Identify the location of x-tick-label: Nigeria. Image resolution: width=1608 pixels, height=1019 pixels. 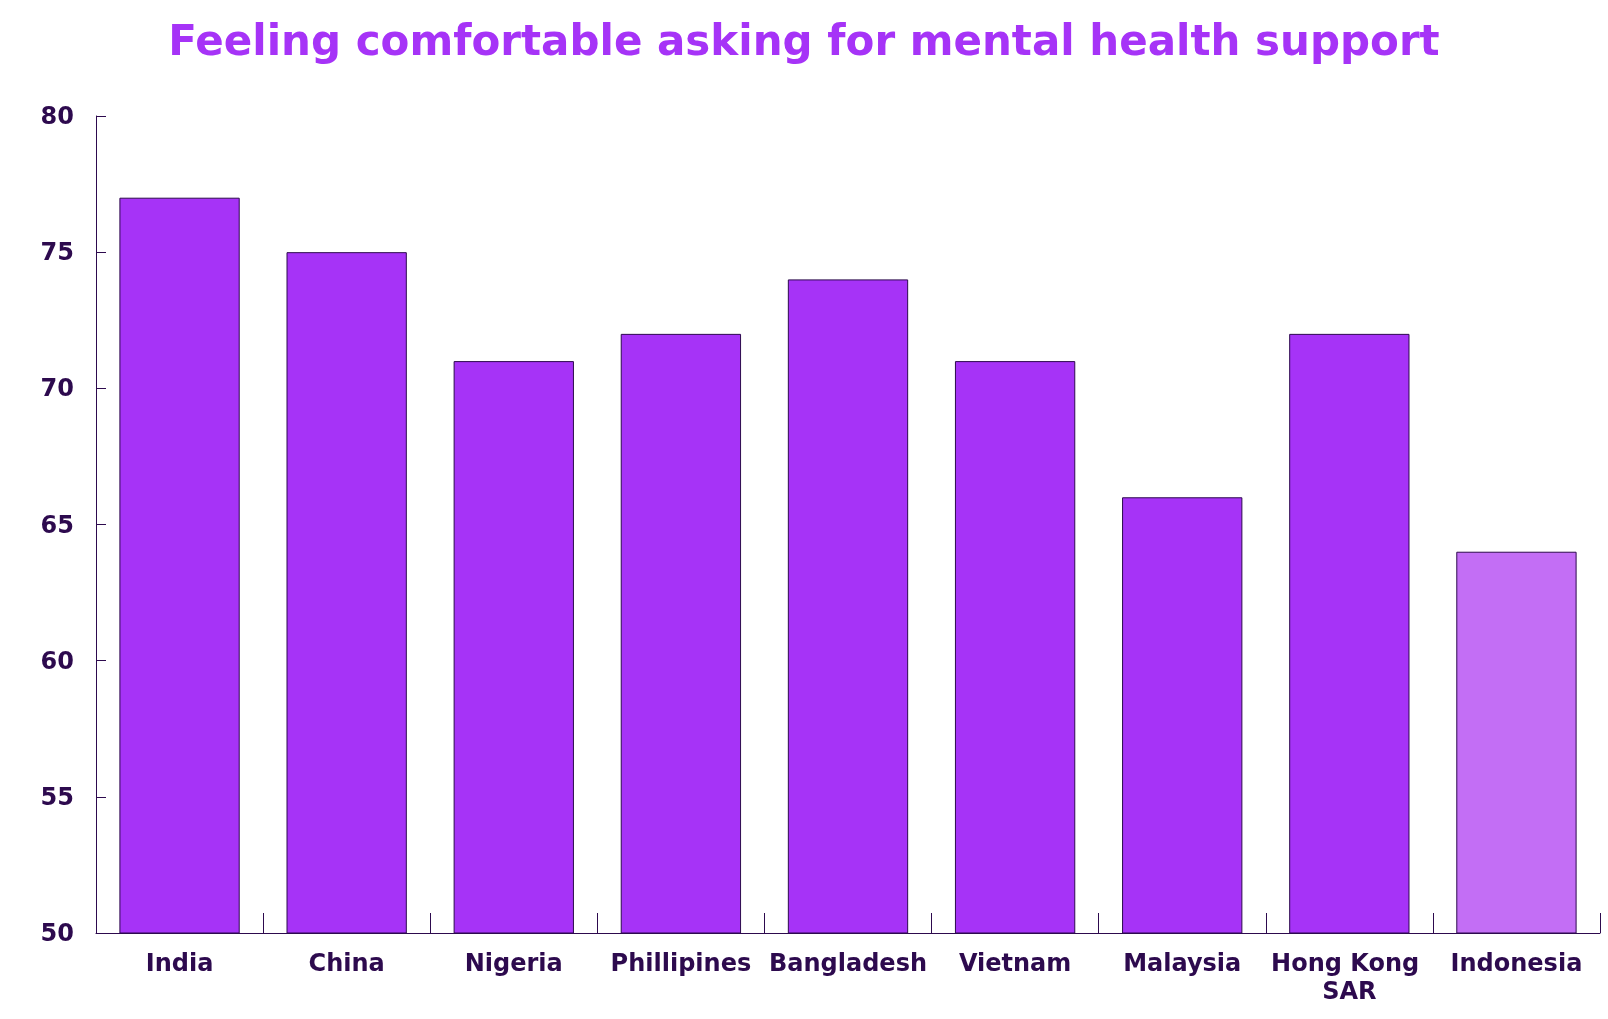
(513, 963).